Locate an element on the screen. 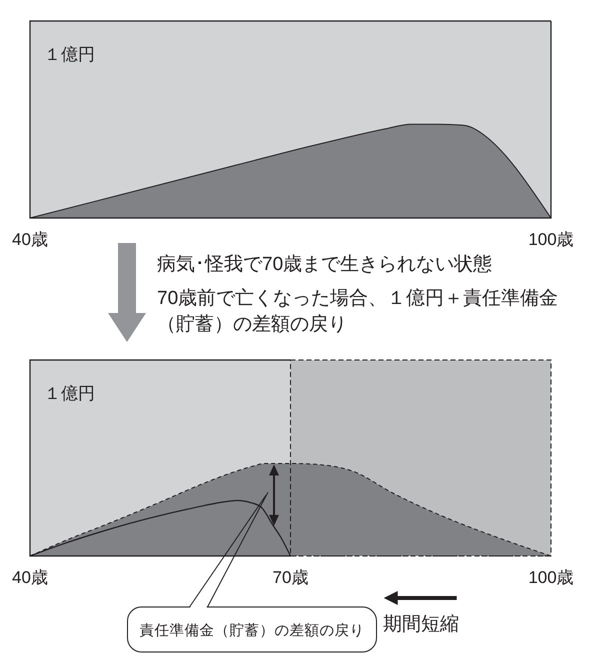 The image size is (600, 667). x-tick-label: 70歳 is located at coordinates (290, 577).